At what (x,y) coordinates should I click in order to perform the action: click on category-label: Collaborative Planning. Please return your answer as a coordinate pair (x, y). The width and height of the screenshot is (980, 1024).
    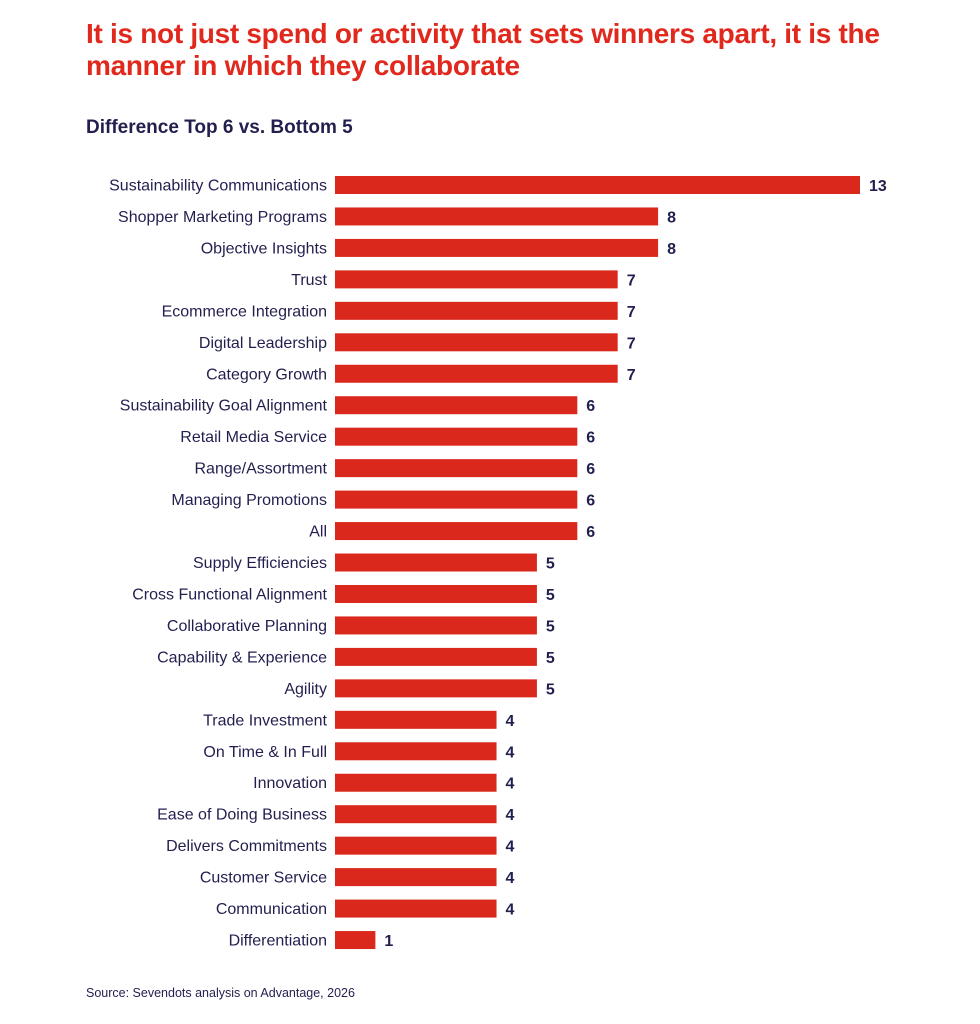
    Looking at the image, I should click on (247, 626).